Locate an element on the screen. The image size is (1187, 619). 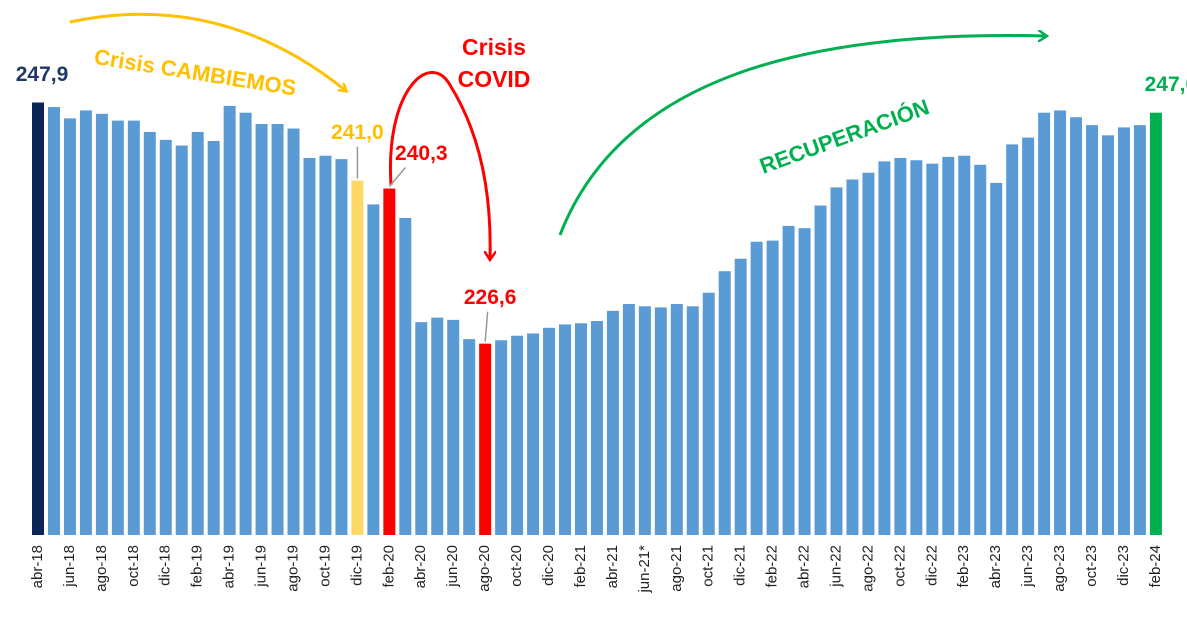
annotation: Crisis is located at coordinates (494, 47).